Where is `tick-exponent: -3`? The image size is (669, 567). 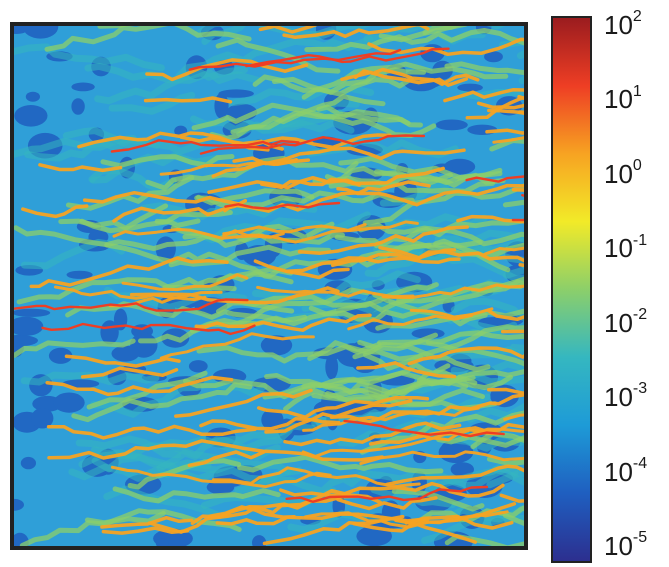
tick-exponent: -3 is located at coordinates (640, 389).